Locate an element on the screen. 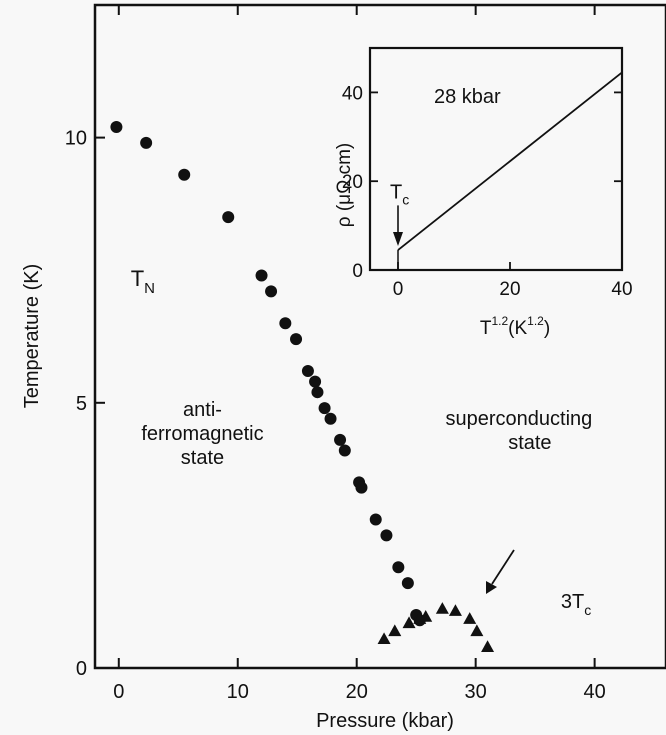 This screenshot has width=666, height=735. inset-plot-frame is located at coordinates (496, 159).